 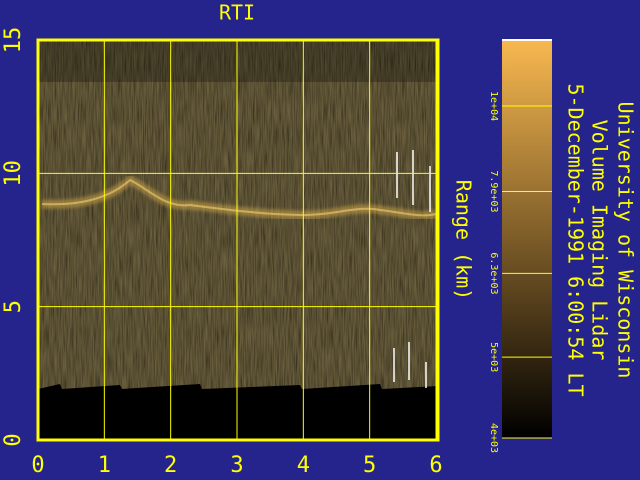 What do you see at coordinates (493, 273) in the screenshot?
I see `colorbar-tick-label: 6.3e+03` at bounding box center [493, 273].